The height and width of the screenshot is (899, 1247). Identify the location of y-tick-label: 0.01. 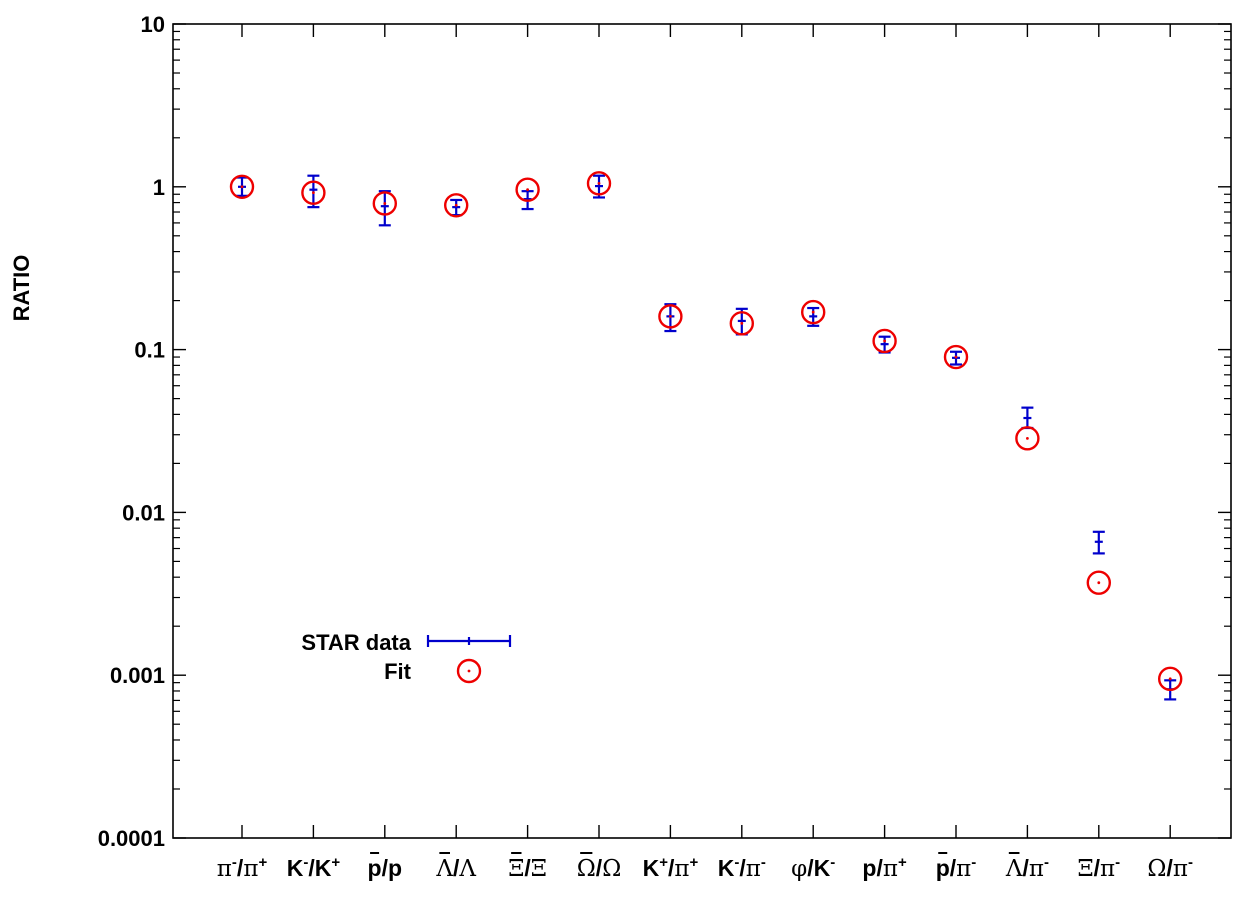
(143, 512).